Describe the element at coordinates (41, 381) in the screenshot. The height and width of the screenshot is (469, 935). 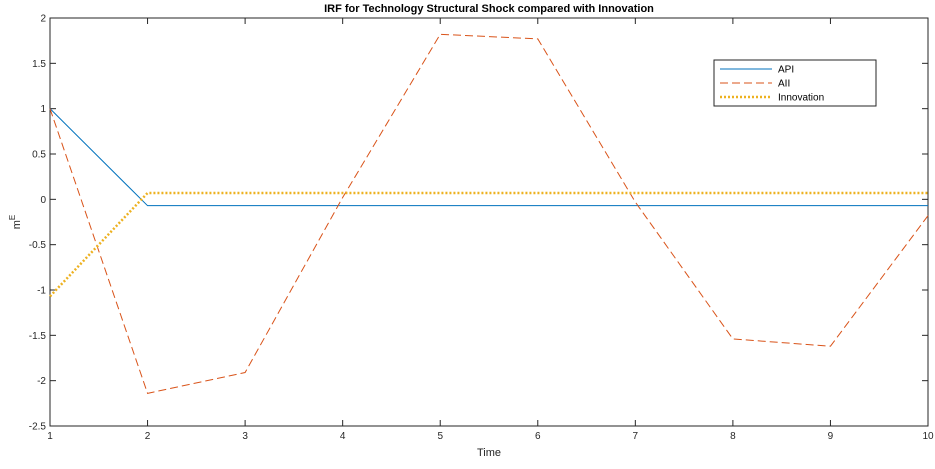
I see `y-tick-label: -2` at that location.